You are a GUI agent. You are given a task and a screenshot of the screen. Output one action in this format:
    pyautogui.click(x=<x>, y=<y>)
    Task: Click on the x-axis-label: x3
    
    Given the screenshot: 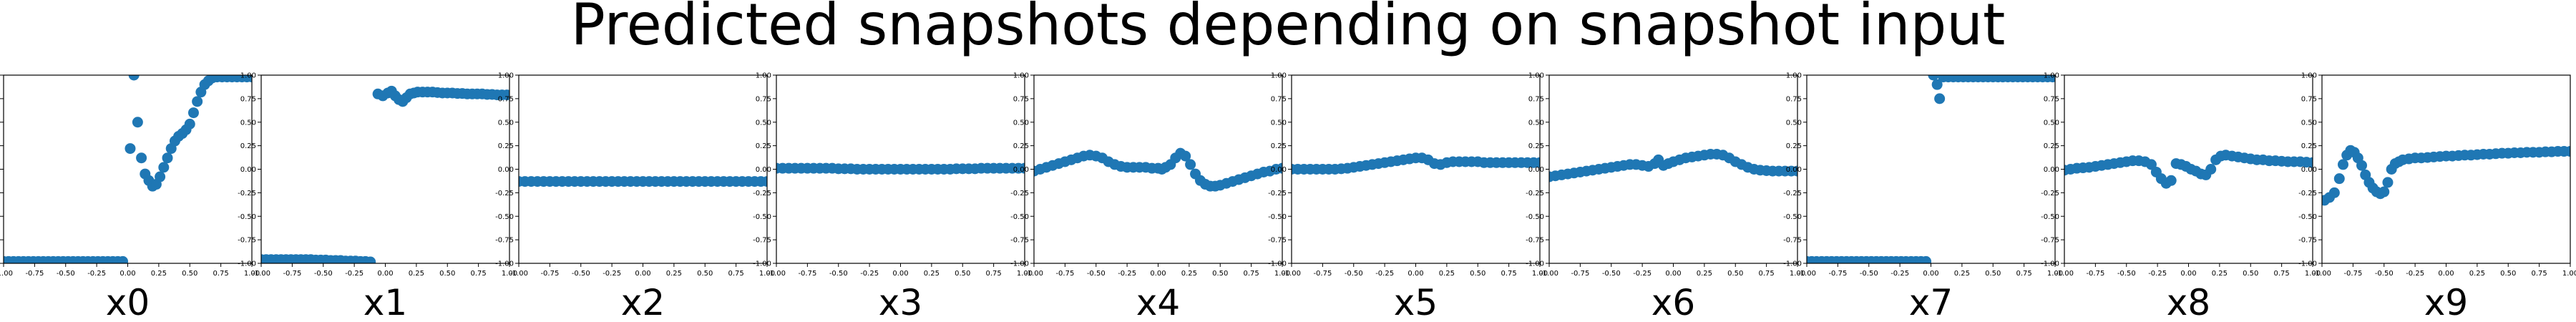 What is the action you would take?
    pyautogui.click(x=900, y=302)
    